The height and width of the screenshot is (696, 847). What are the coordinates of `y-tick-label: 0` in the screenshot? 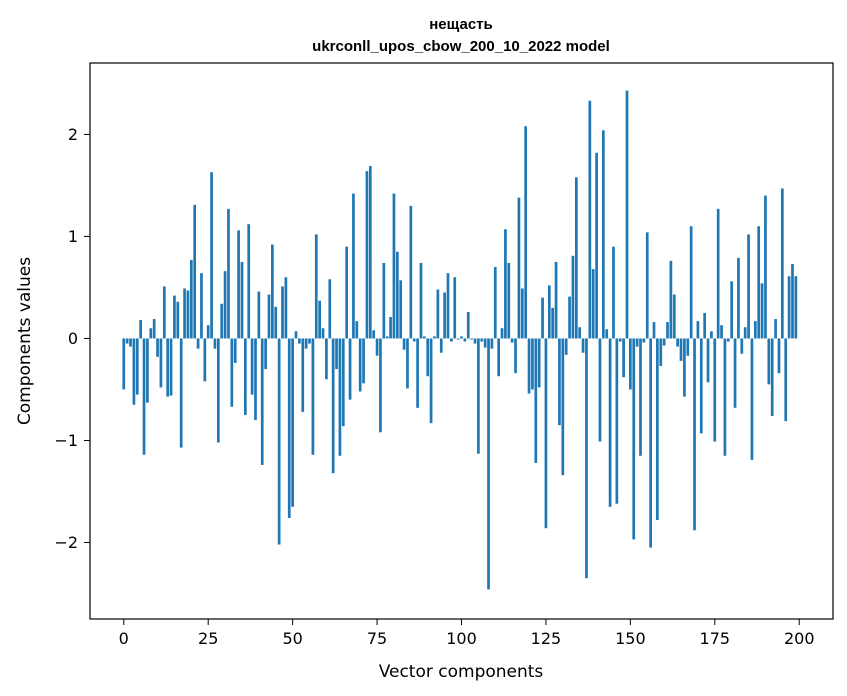 It's located at (73, 338).